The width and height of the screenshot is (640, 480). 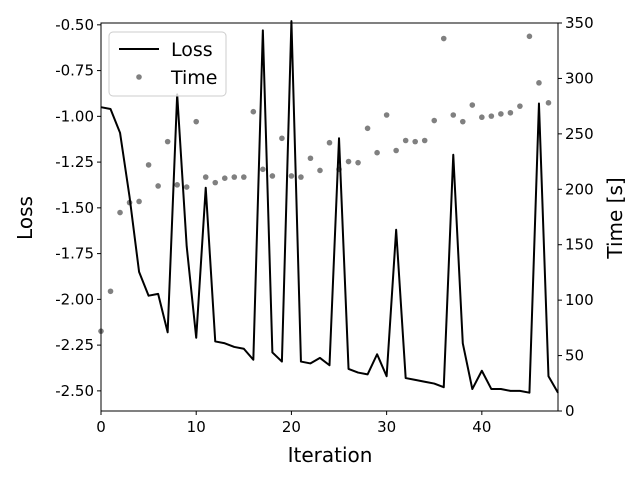 What do you see at coordinates (196, 427) in the screenshot?
I see `x-tick-label: 10` at bounding box center [196, 427].